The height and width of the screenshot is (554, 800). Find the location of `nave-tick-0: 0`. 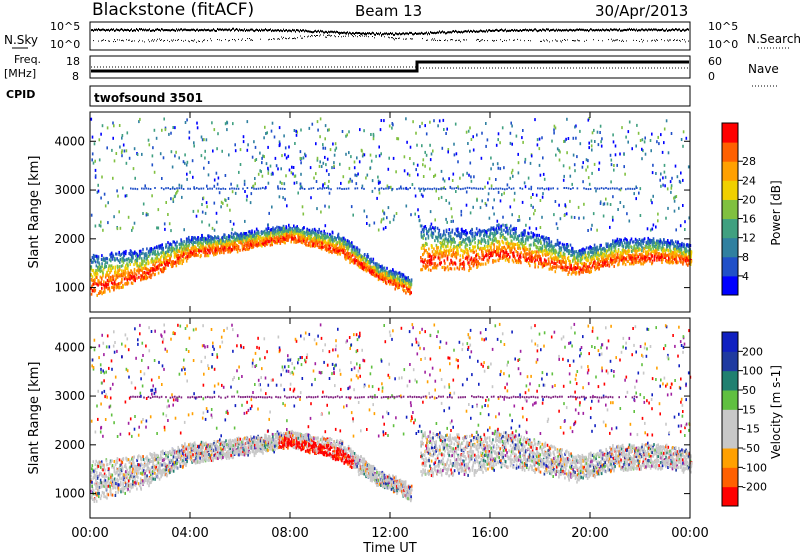

nave-tick-0: 0 is located at coordinates (711, 76).